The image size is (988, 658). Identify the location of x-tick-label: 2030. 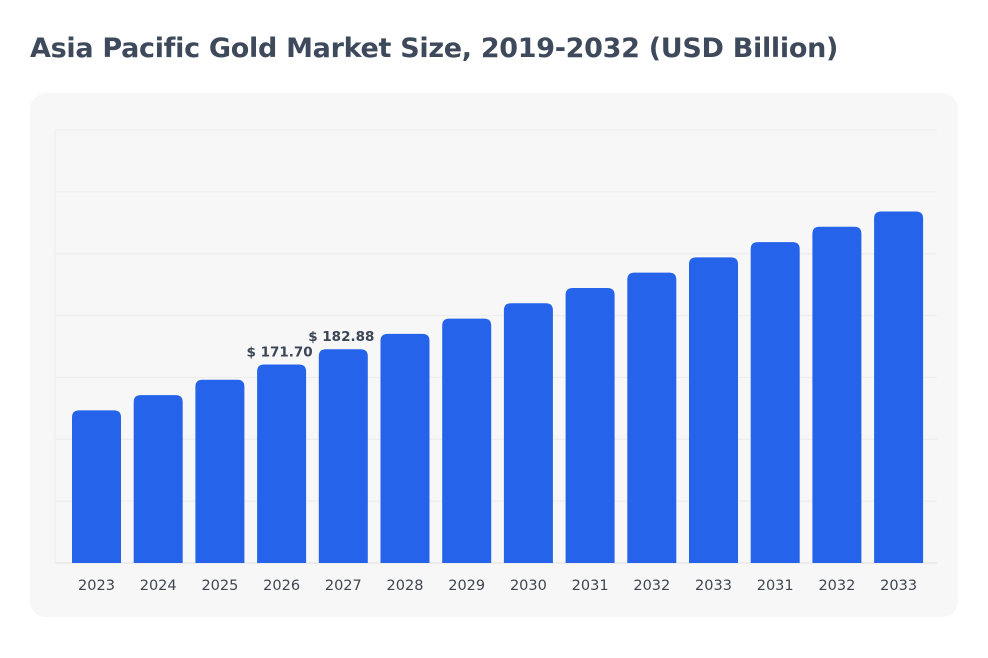
(528, 586).